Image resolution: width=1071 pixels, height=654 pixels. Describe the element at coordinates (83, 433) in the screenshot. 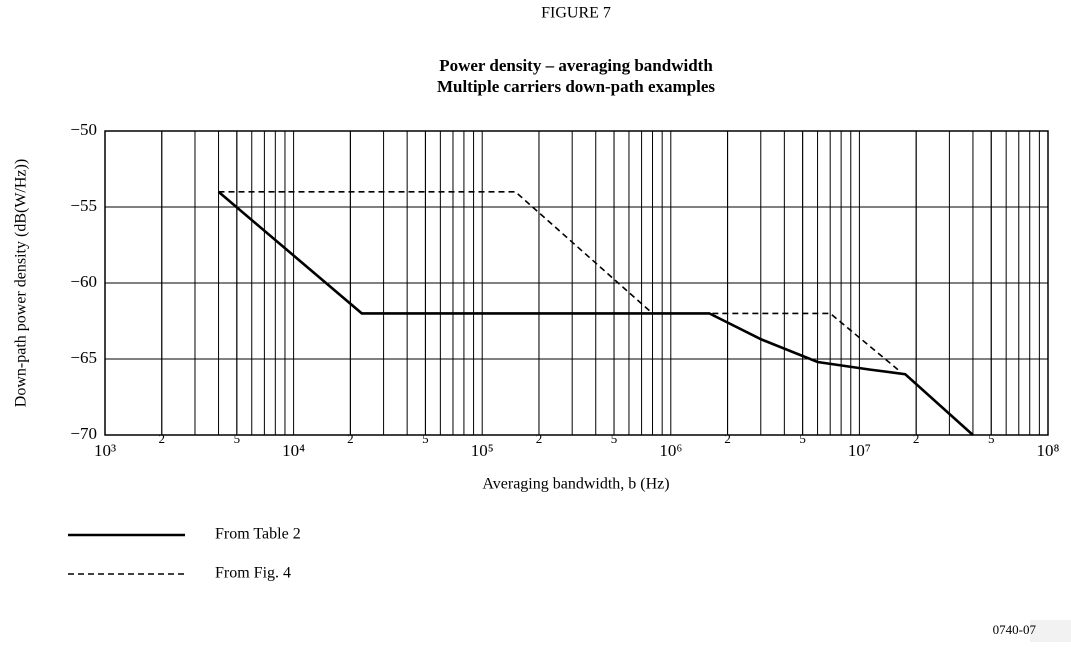

I see `y-tick-label: −70` at that location.